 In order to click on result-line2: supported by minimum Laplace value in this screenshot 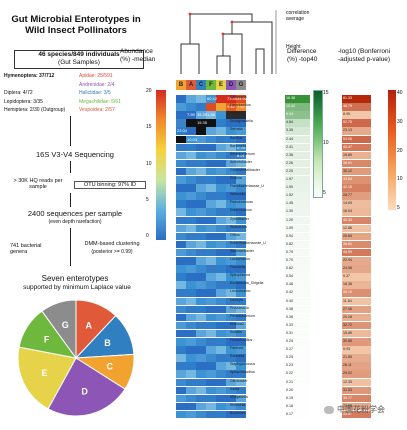, I will do `click(77, 287)`.